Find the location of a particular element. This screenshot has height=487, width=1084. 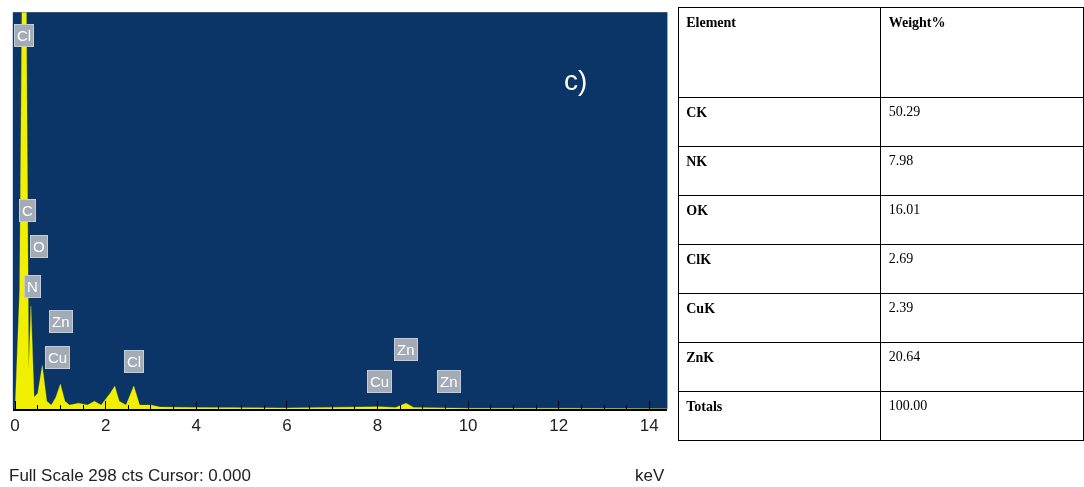

category-label: ClK is located at coordinates (699, 260).